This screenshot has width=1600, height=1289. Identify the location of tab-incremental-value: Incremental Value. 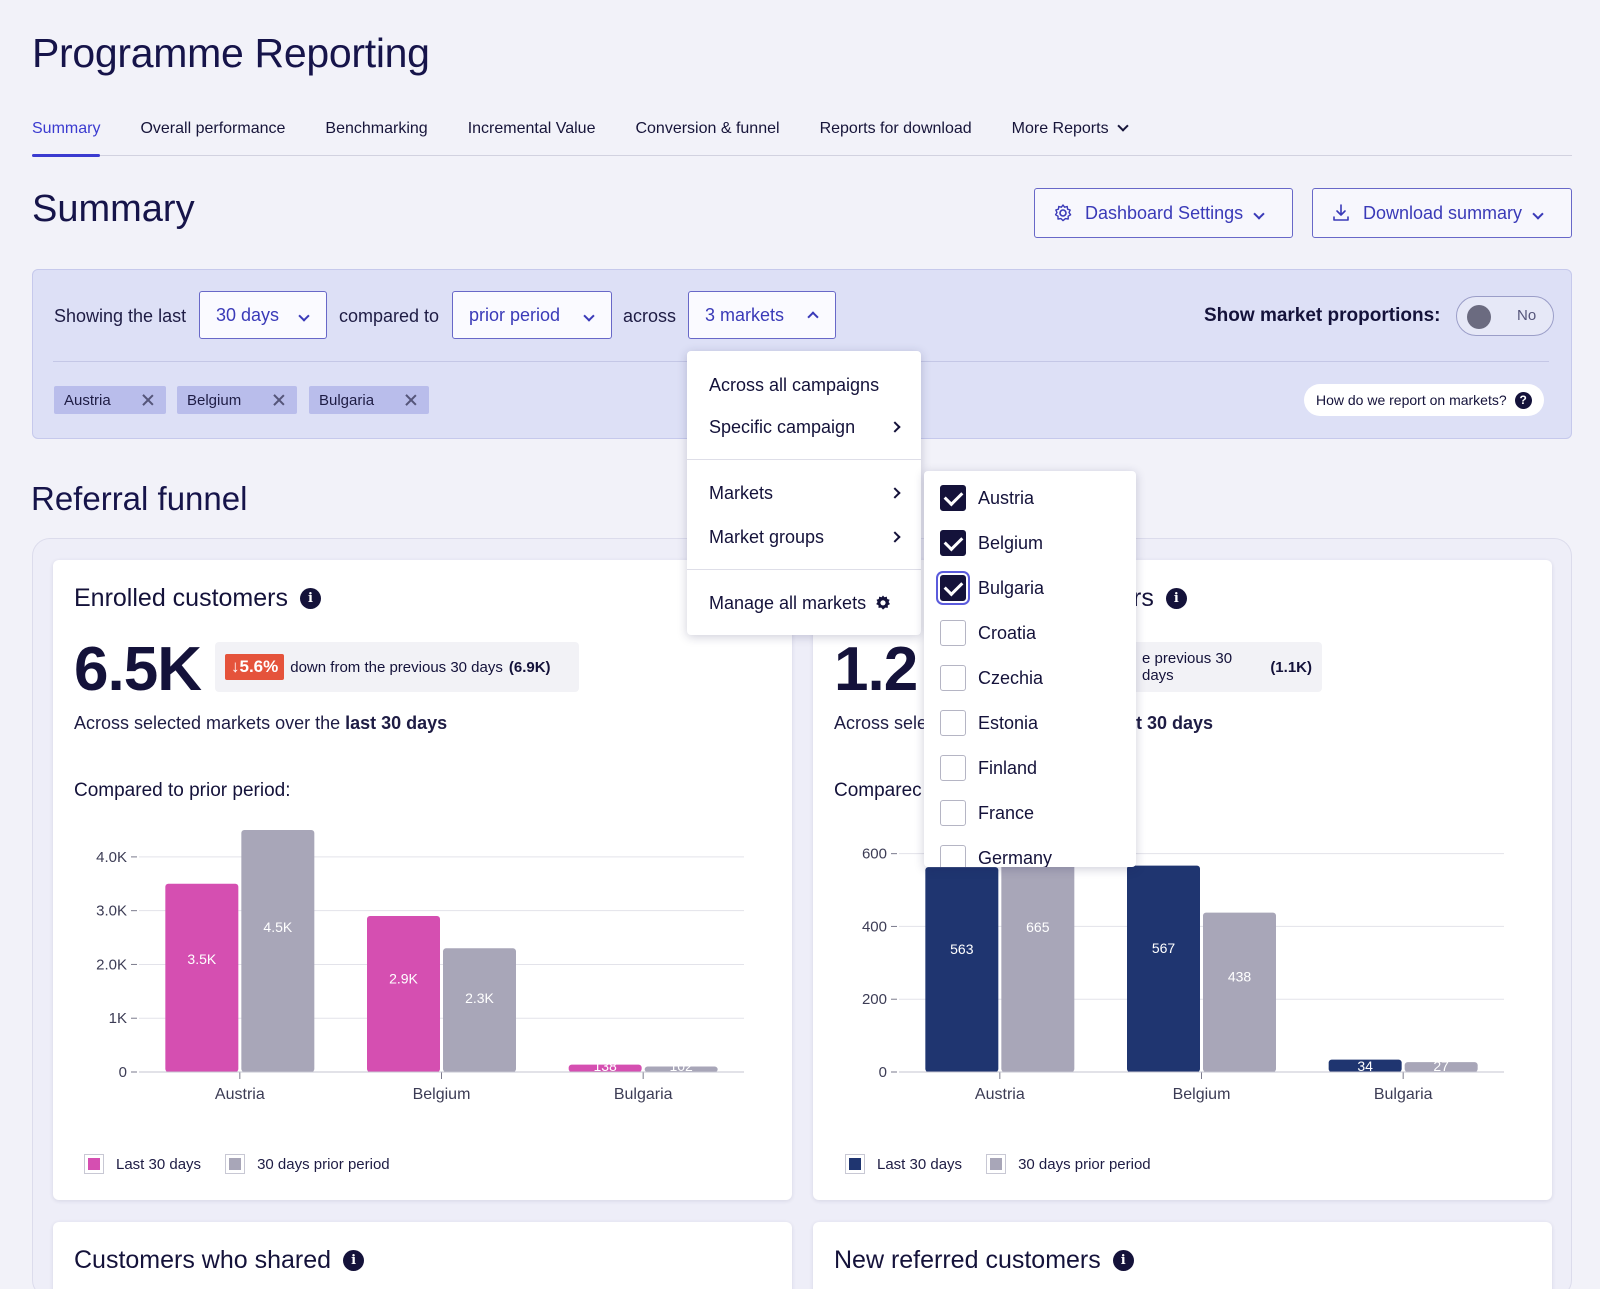
(532, 132).